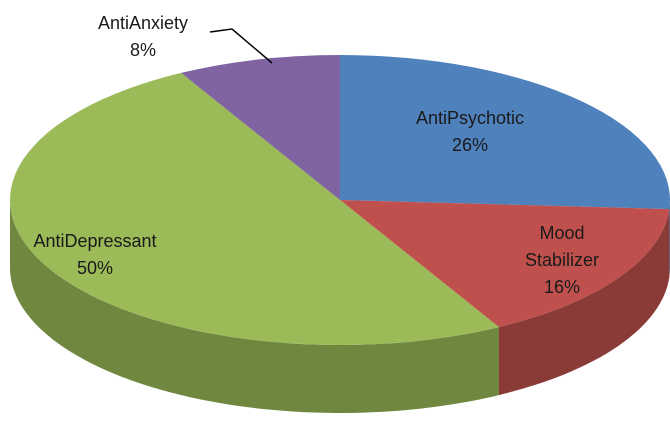  I want to click on slice-value: 50%, so click(95, 268).